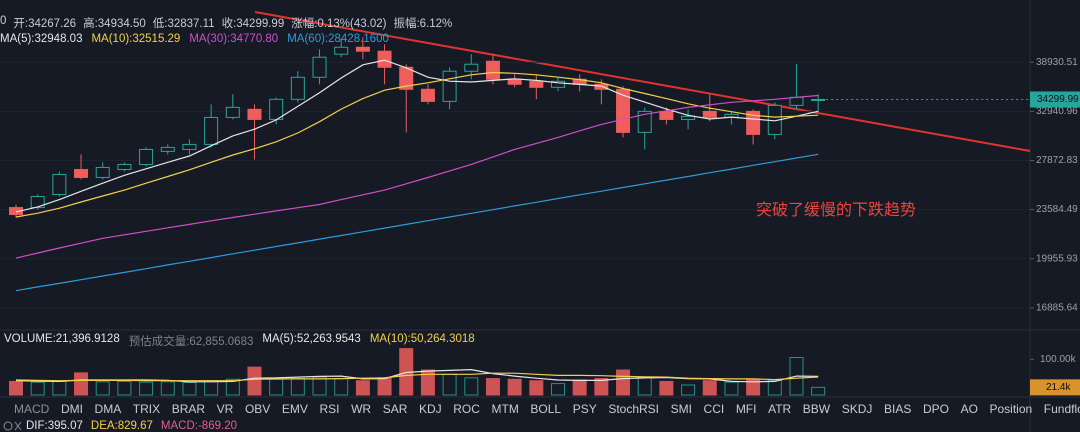  I want to click on legend-entry: MA(10):32515.29, so click(136, 39).